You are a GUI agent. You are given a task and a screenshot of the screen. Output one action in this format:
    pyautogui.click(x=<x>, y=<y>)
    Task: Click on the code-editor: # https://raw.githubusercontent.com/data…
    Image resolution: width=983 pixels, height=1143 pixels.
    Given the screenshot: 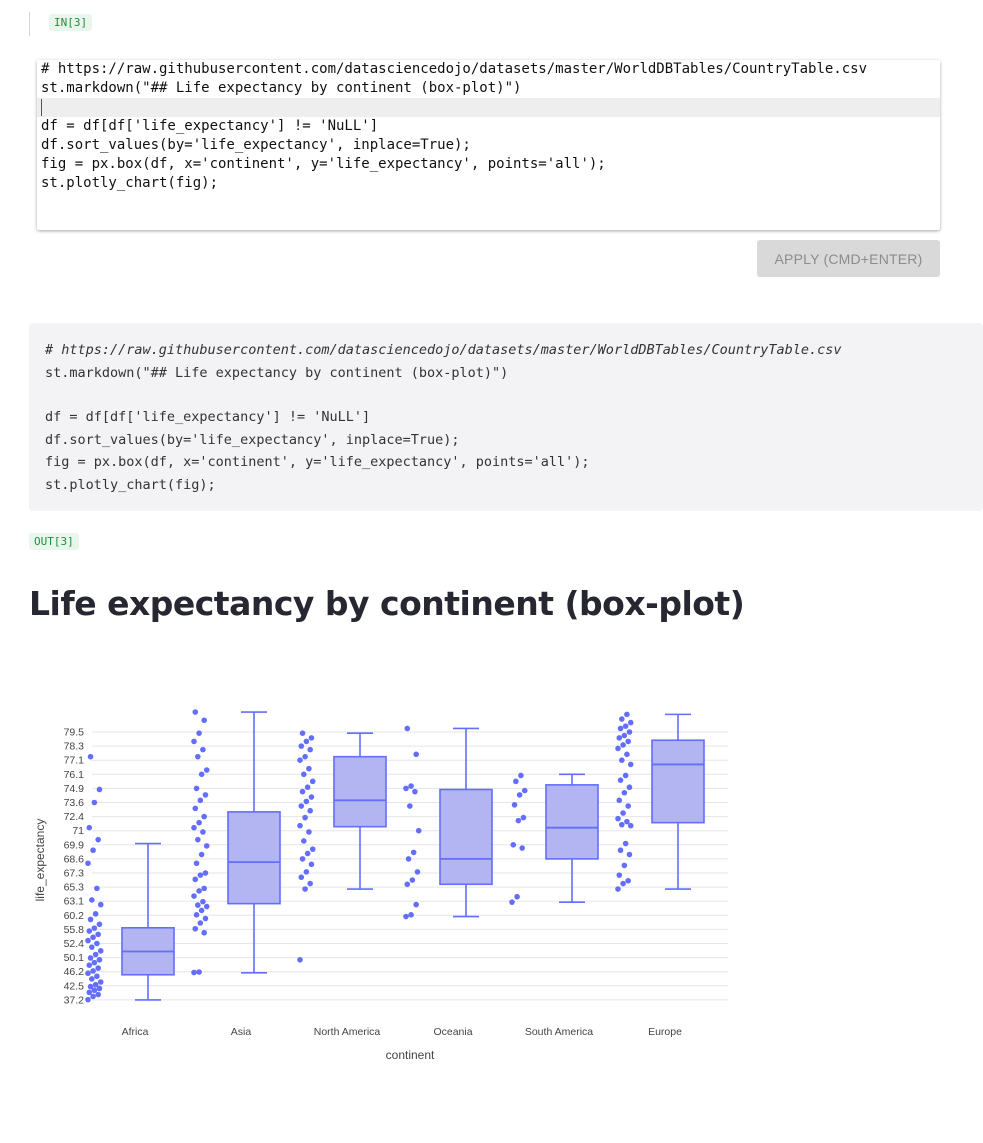 What is the action you would take?
    pyautogui.click(x=488, y=145)
    